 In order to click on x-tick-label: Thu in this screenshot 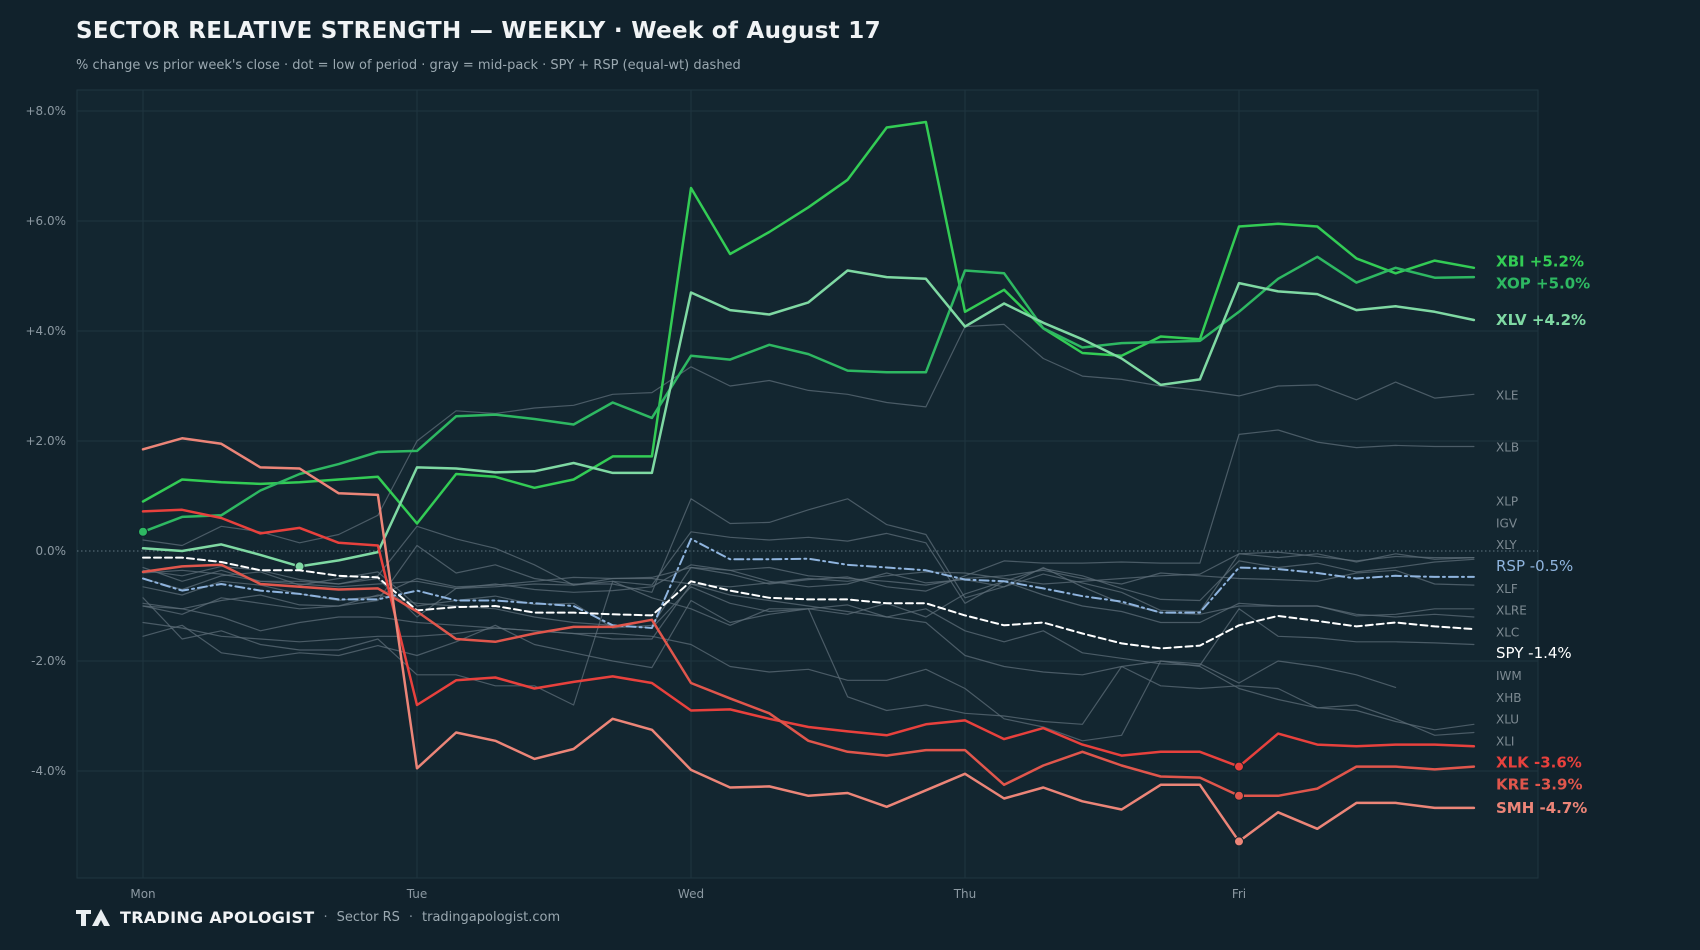, I will do `click(965, 894)`.